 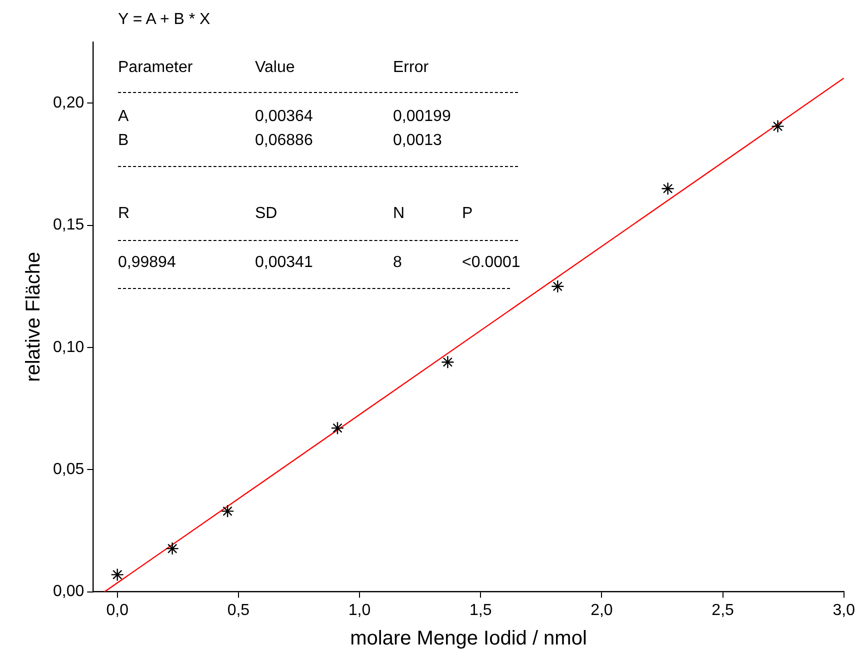 What do you see at coordinates (238, 610) in the screenshot?
I see `x-tick-label: 0,5` at bounding box center [238, 610].